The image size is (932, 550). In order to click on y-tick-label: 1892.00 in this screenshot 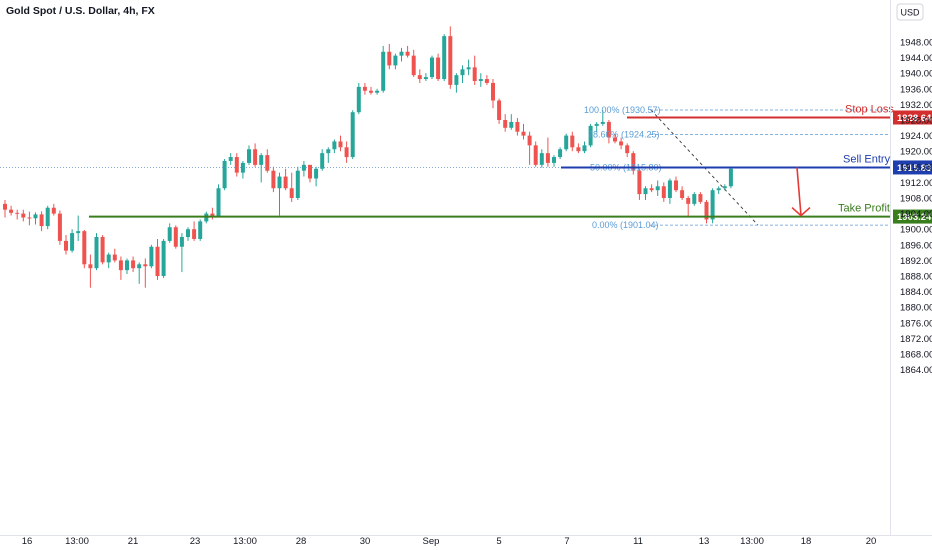, I will do `click(916, 261)`.